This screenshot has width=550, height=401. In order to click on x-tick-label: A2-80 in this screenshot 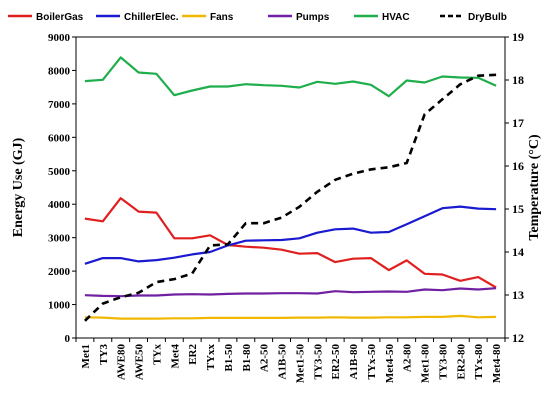, I will do `click(408, 358)`.